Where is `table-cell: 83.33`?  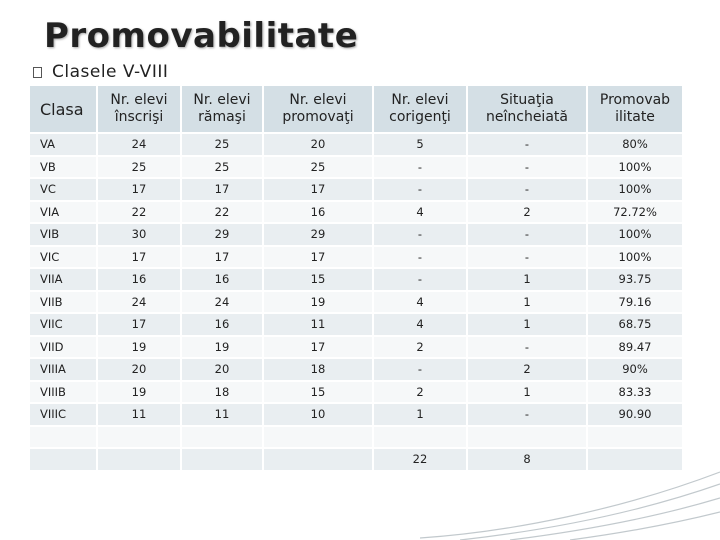 table-cell: 83.33 is located at coordinates (635, 391).